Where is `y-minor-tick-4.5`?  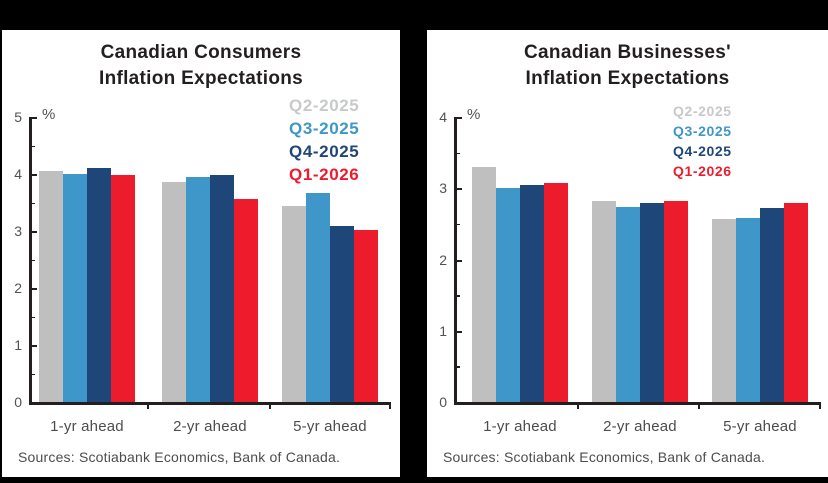 y-minor-tick-4.5 is located at coordinates (32, 146).